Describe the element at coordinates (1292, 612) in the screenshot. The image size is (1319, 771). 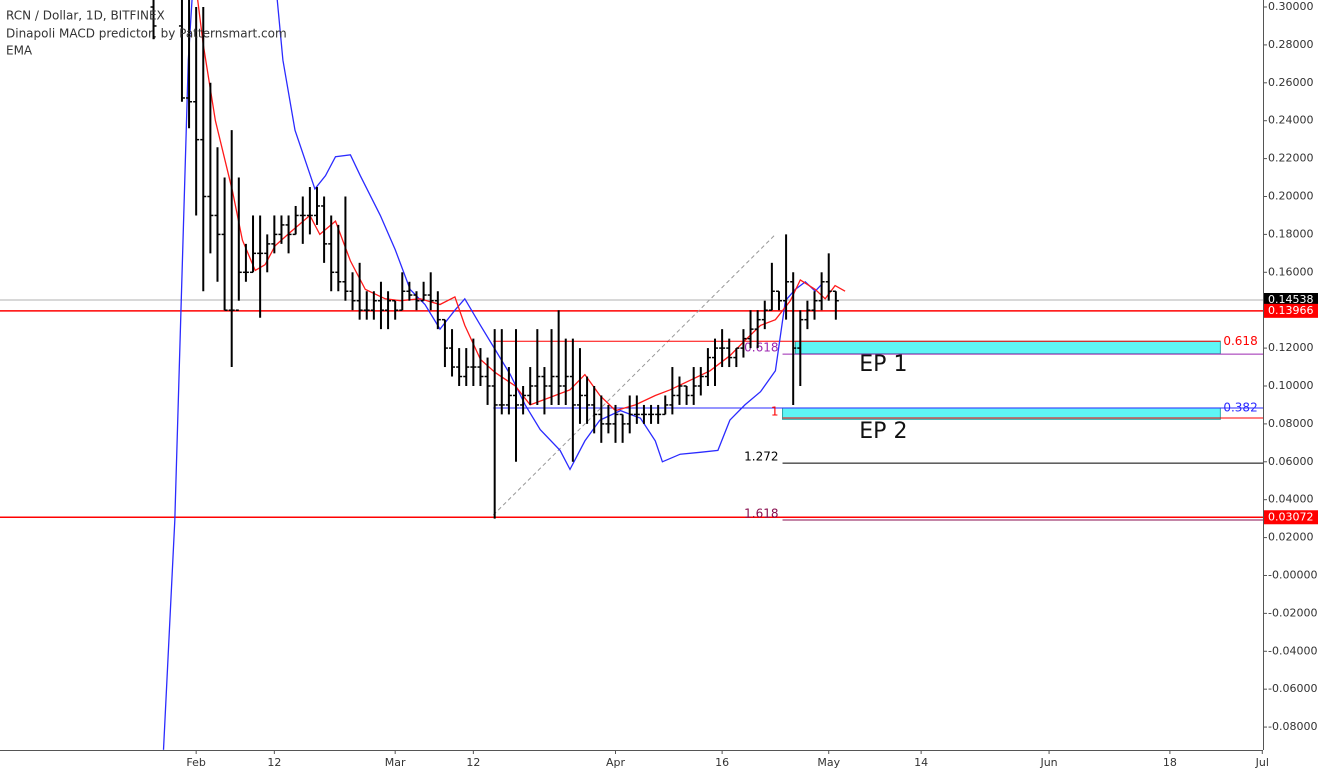
I see `y-tick-label: -0.02000` at that location.